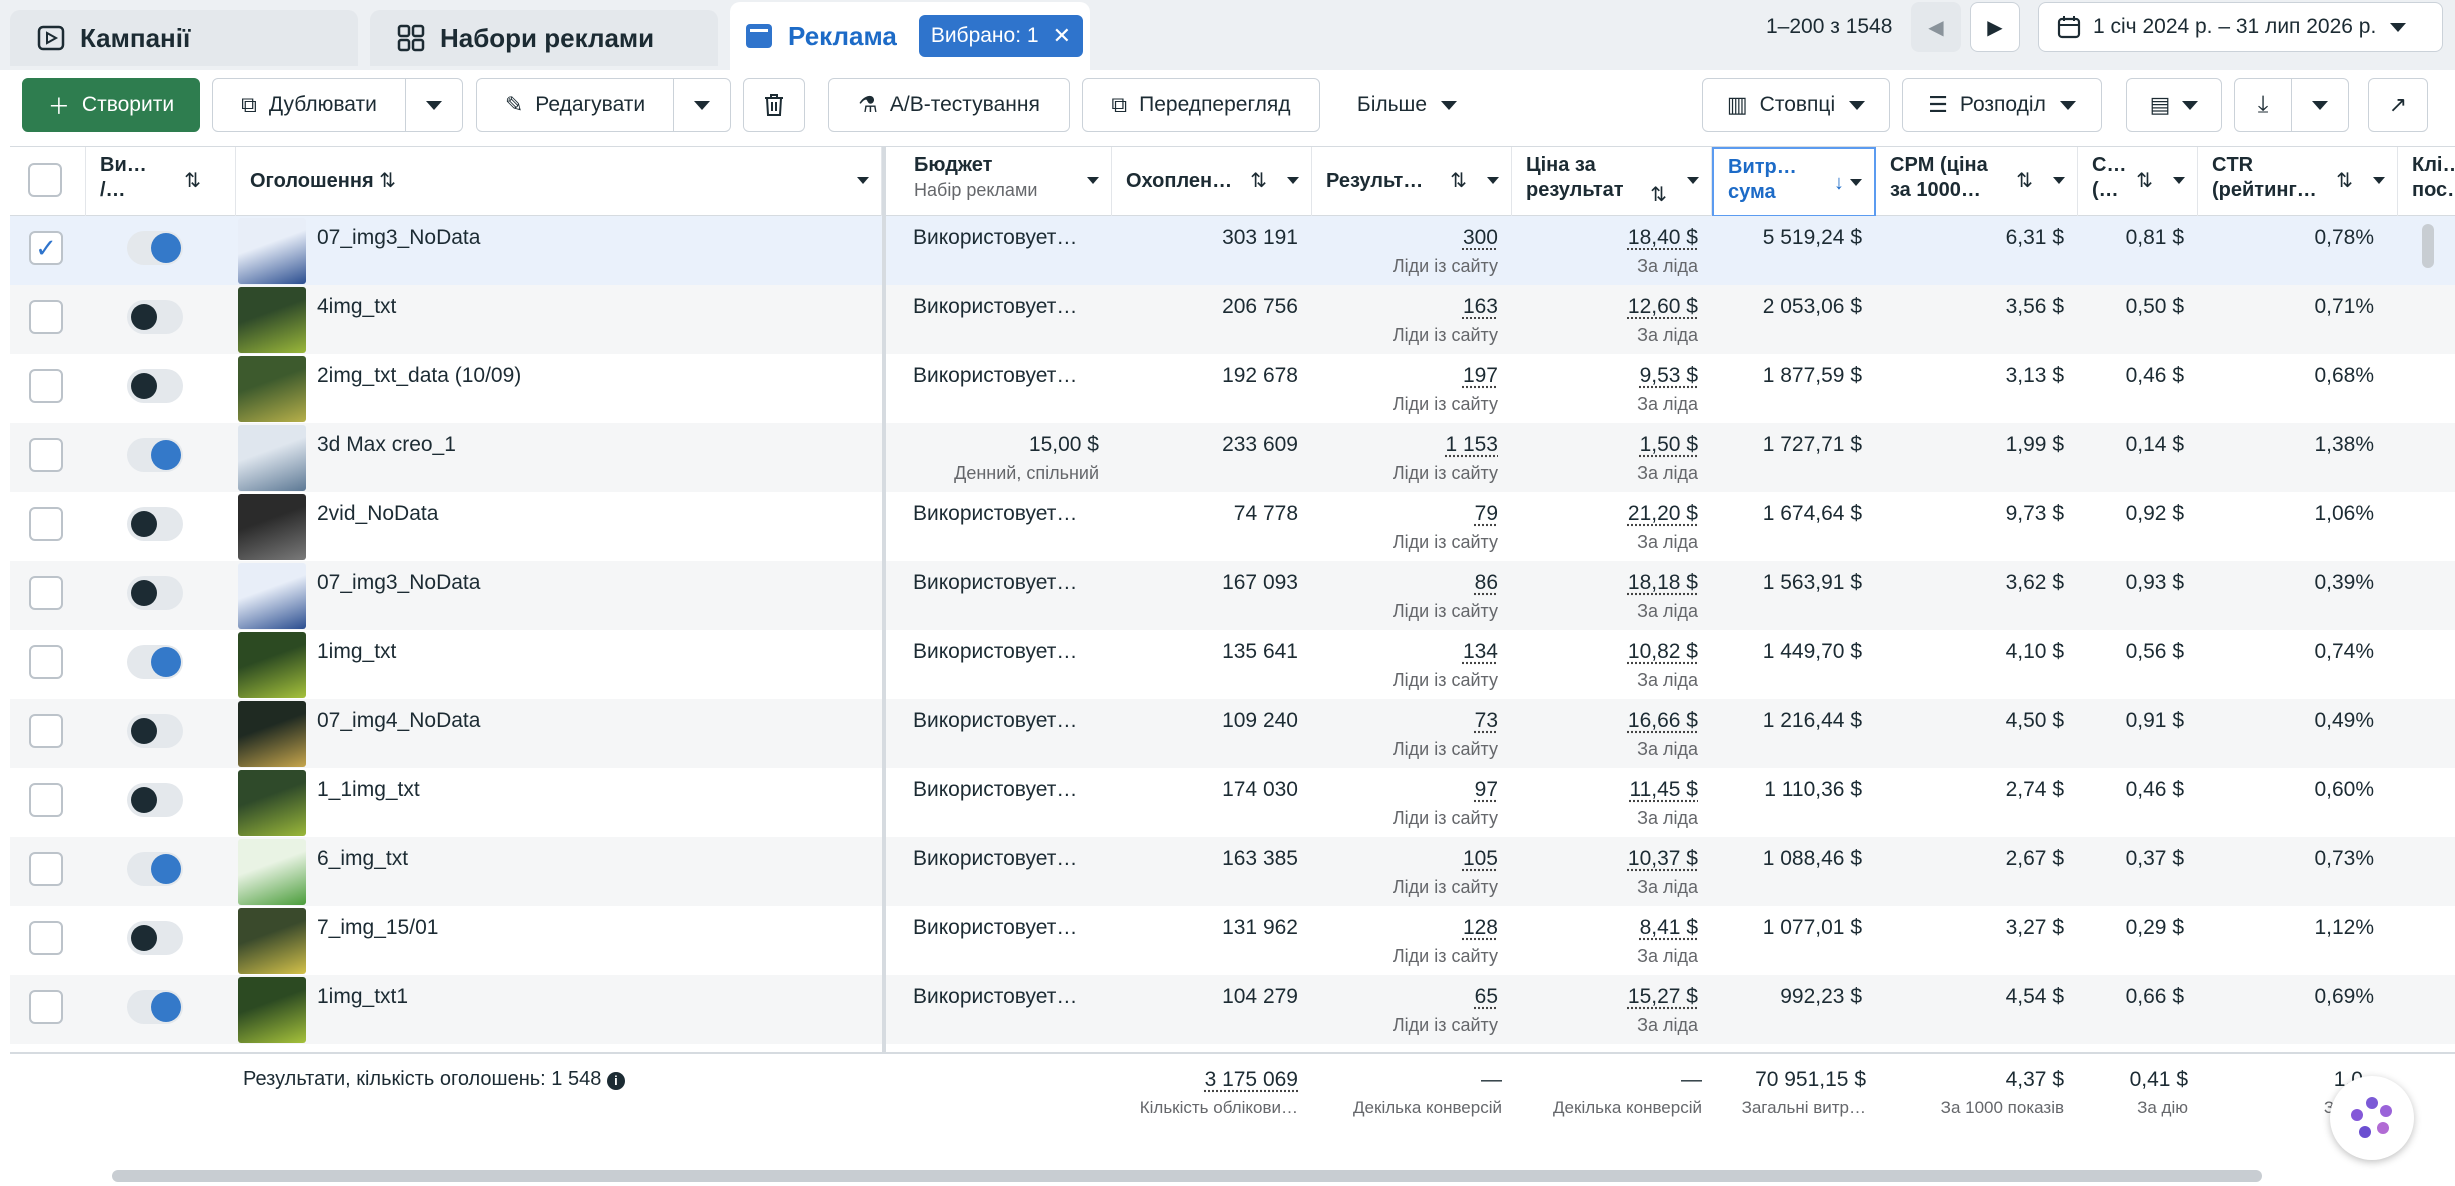 Image resolution: width=2455 pixels, height=1186 pixels. I want to click on results-value: 105, so click(1480, 858).